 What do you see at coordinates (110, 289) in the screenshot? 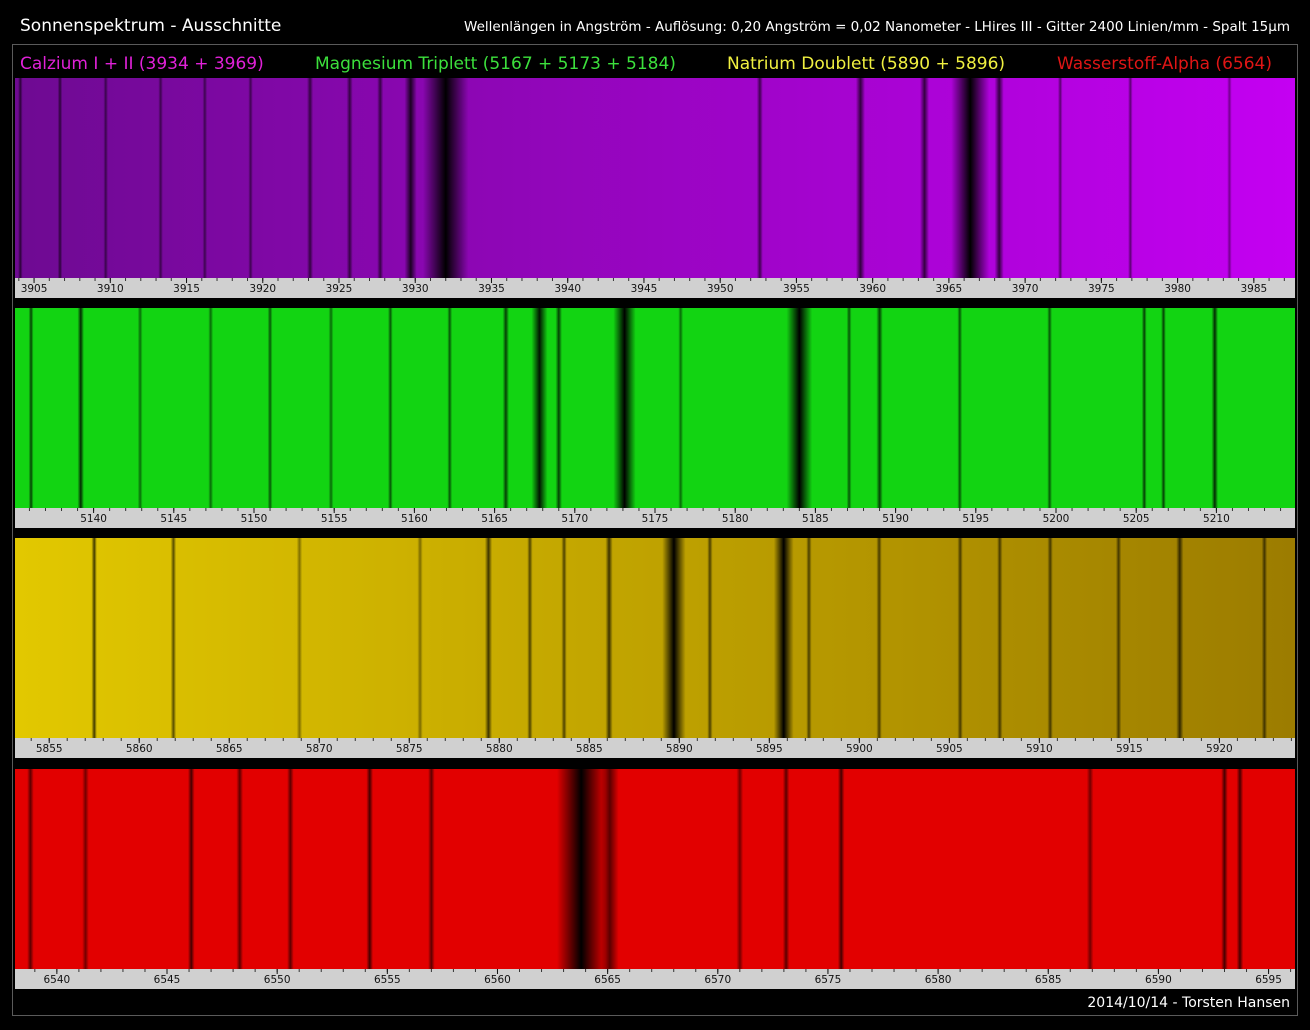
I see `x-tick-label: 3910` at bounding box center [110, 289].